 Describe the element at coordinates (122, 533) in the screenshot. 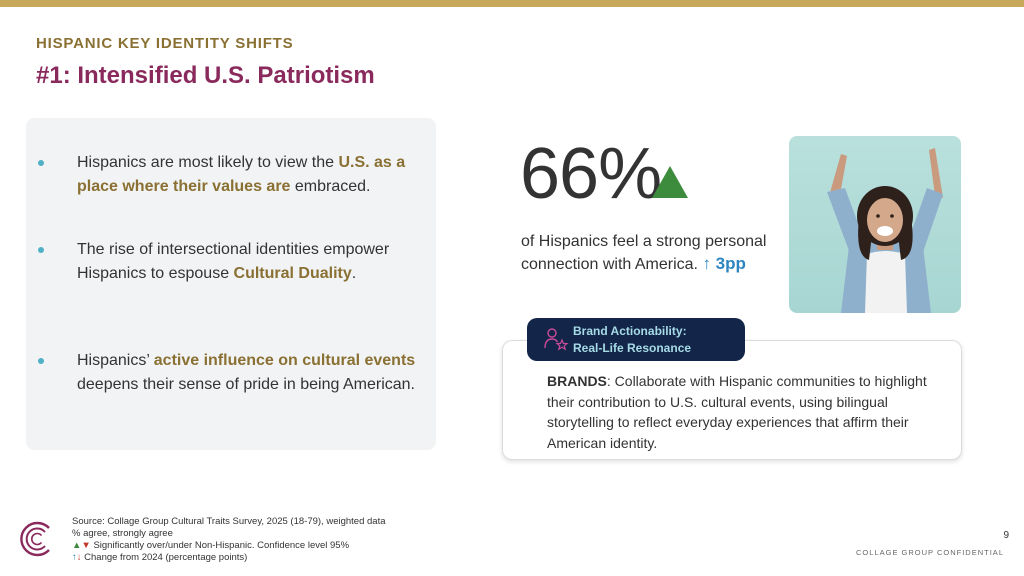

I see `agree-line: % agree, strongly agree` at that location.